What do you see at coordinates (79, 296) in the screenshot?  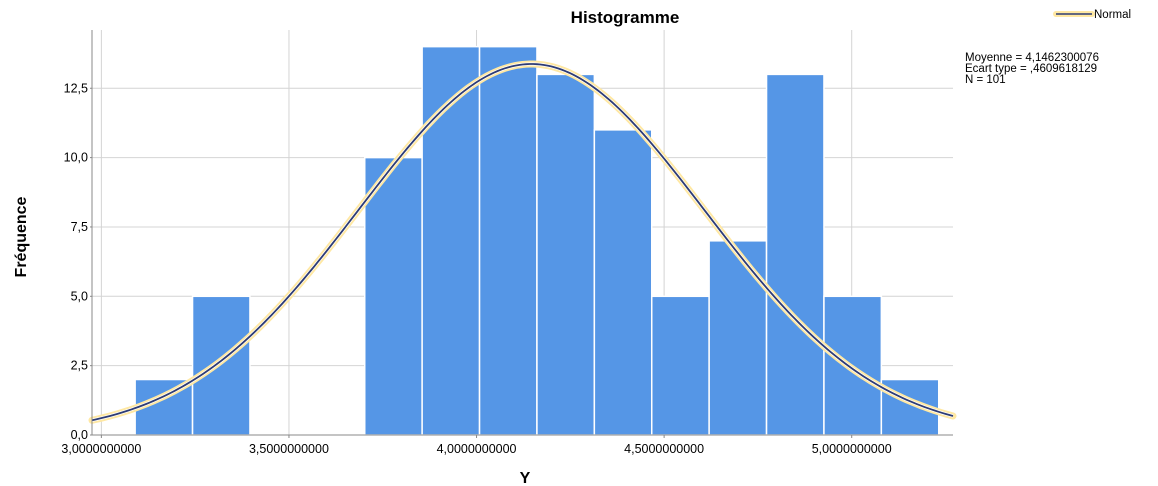 I see `y-tick-label: 5,0` at bounding box center [79, 296].